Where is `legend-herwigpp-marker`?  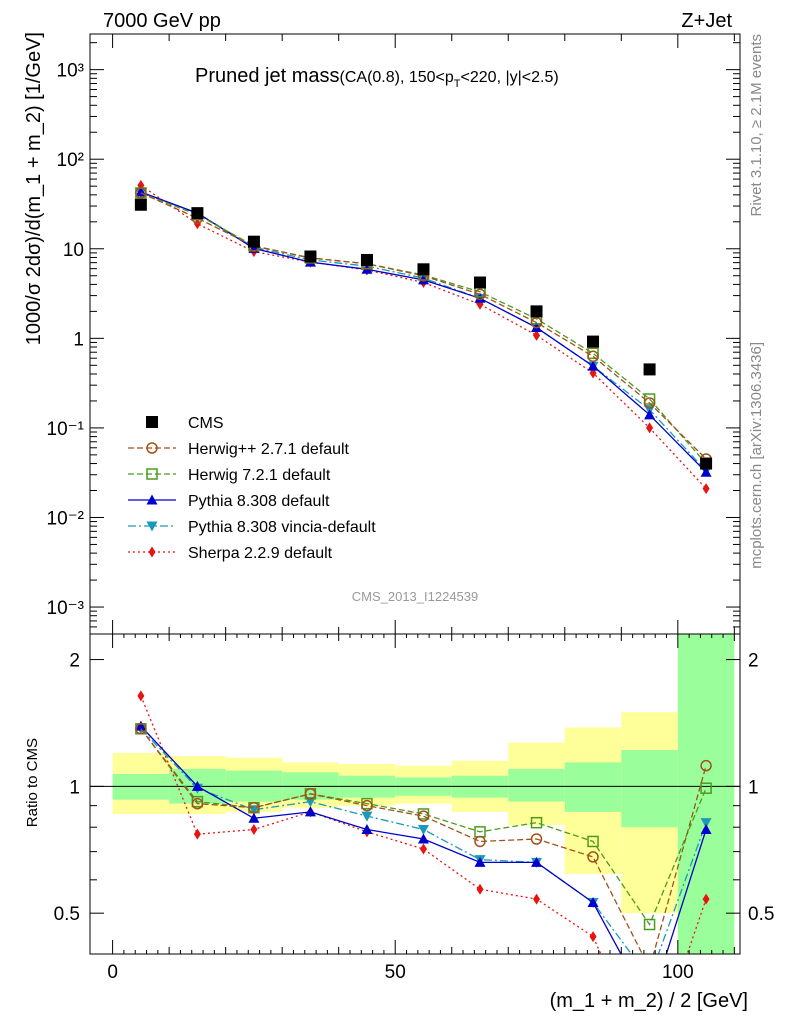 legend-herwigpp-marker is located at coordinates (152, 448).